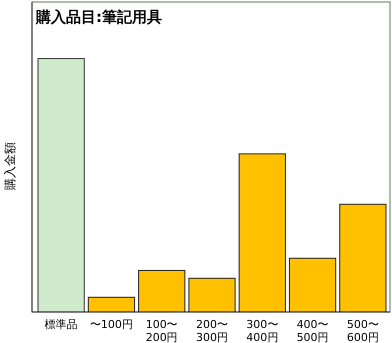  I want to click on chart-title: 購入品目:筆記用具, so click(98, 17).